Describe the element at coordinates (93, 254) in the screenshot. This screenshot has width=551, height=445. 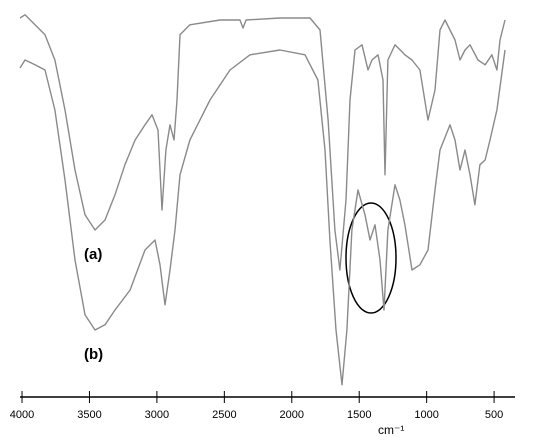
I see `annotation: (a)` at that location.